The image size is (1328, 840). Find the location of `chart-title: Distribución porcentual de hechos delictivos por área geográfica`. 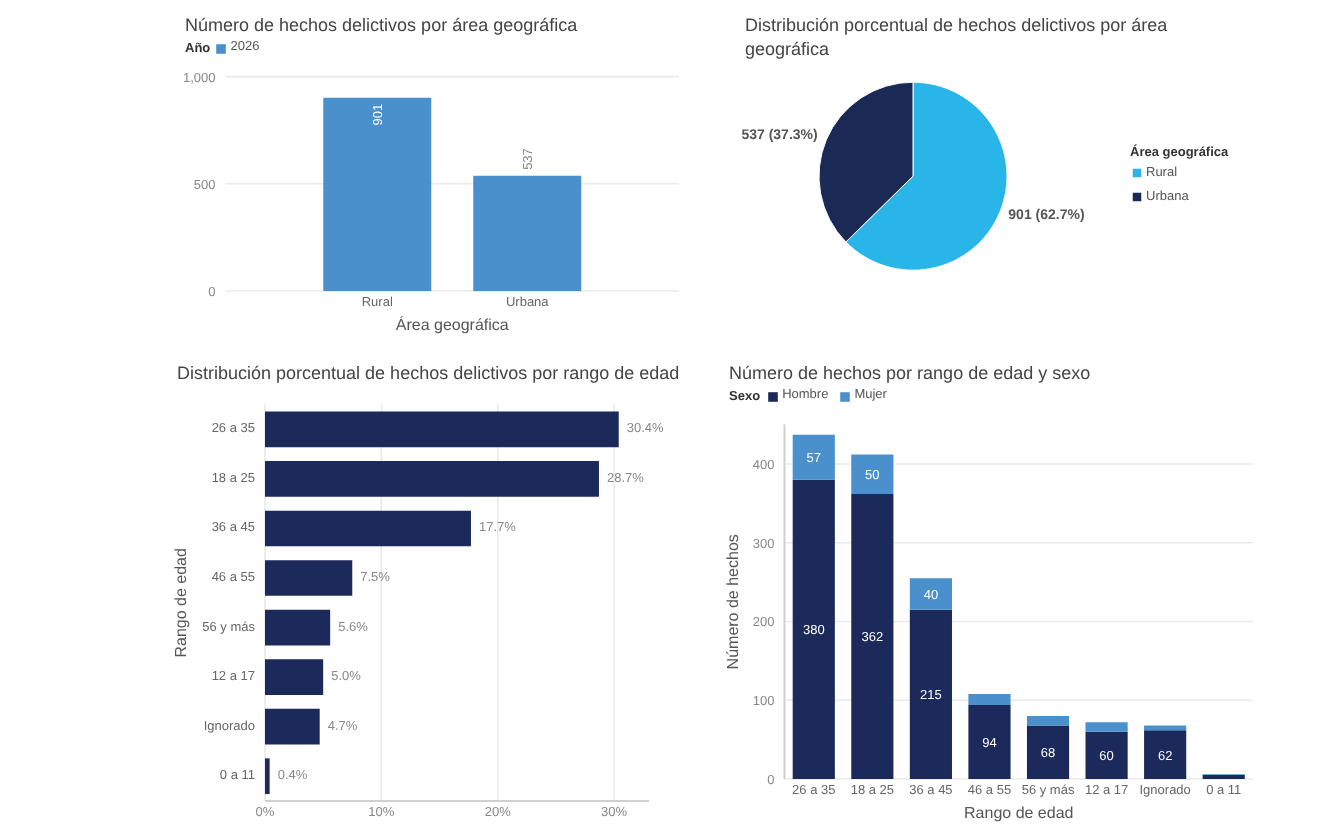

chart-title: Distribución porcentual de hechos delictivos por área geográfica is located at coordinates (956, 37).